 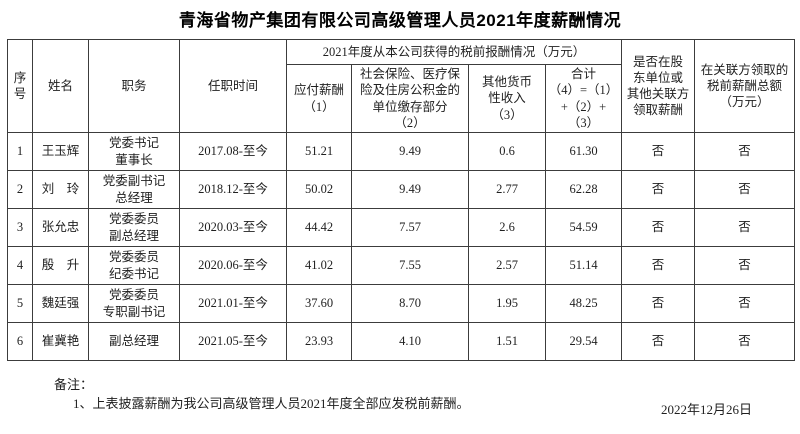 What do you see at coordinates (319, 227) in the screenshot?
I see `cell-payable: 44.42` at bounding box center [319, 227].